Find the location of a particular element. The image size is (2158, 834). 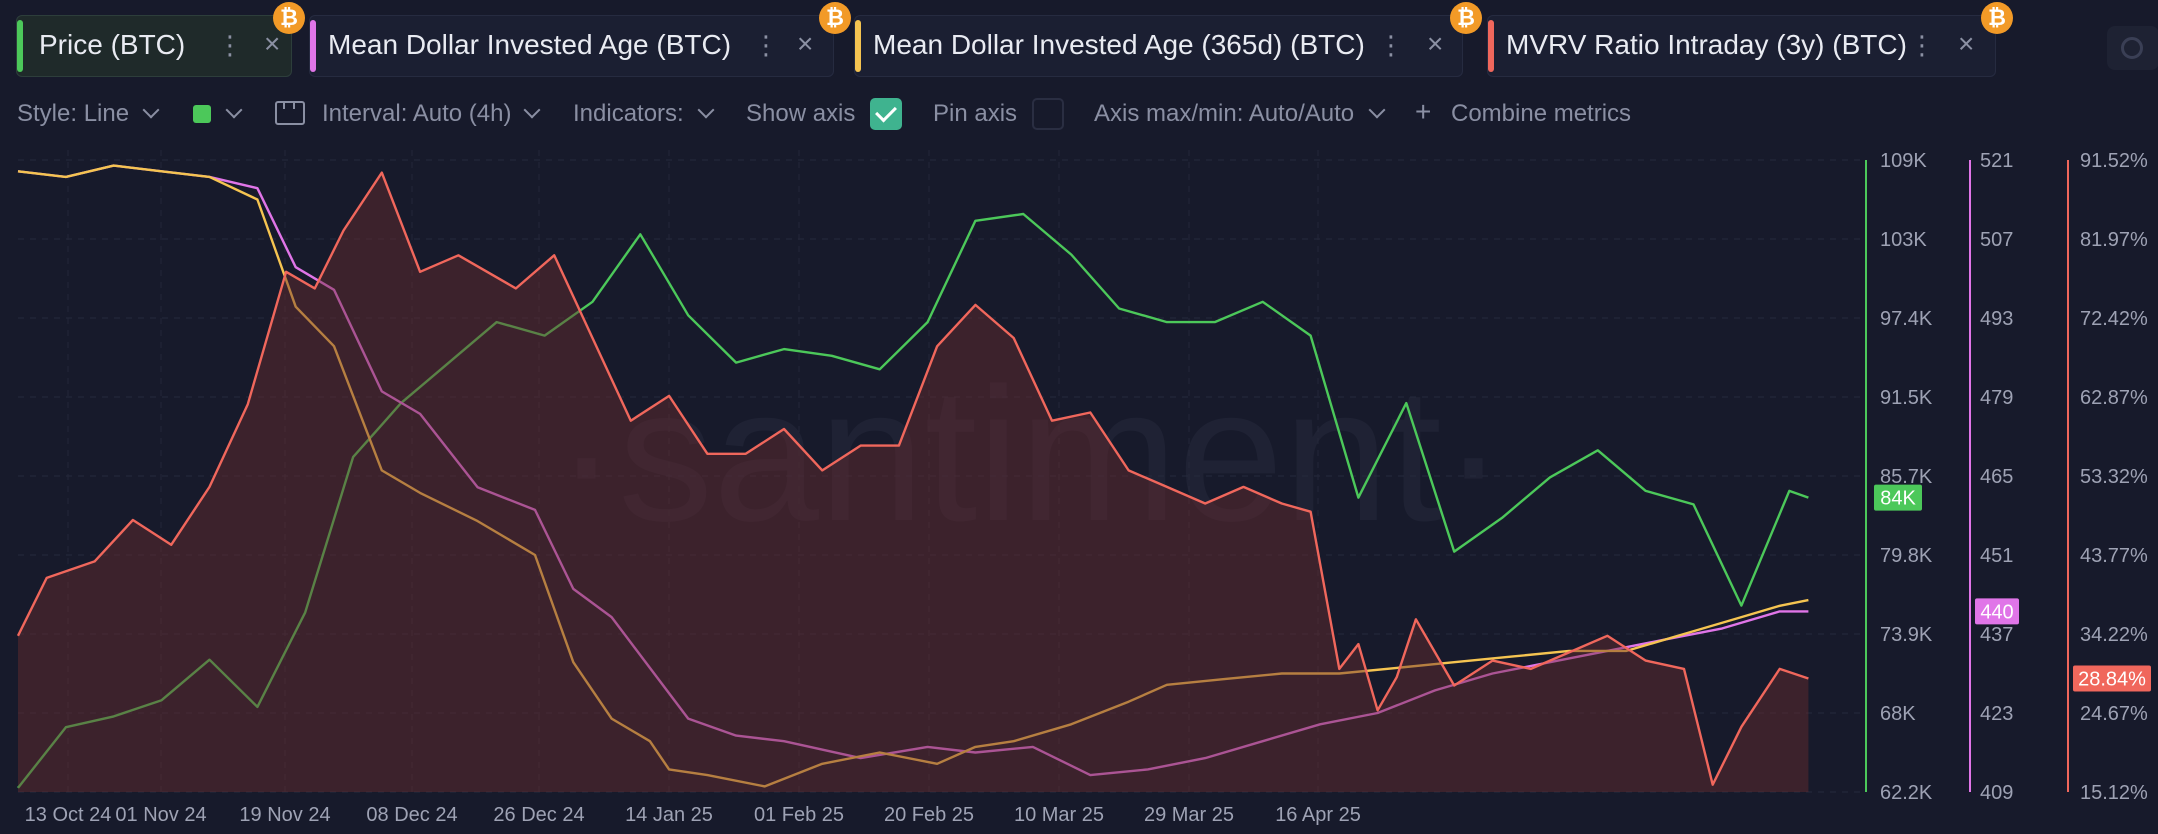

y-tick-label: 68K is located at coordinates (1898, 714).